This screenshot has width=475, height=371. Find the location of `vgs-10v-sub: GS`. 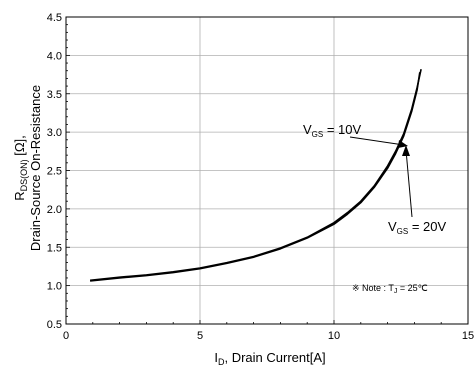

vgs-10v-sub: GS is located at coordinates (318, 134).